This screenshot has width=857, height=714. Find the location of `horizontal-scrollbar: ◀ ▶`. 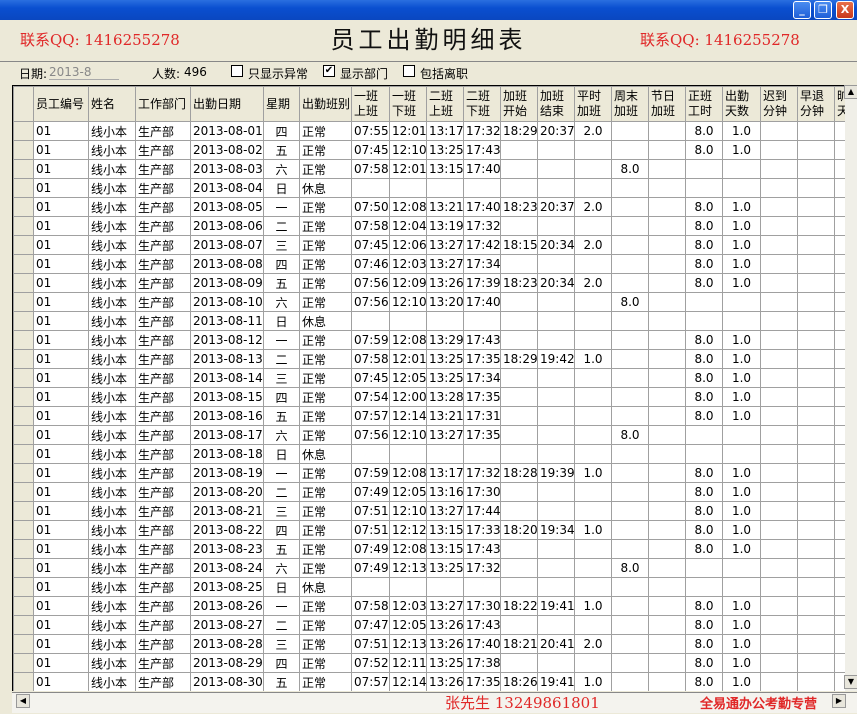

horizontal-scrollbar: ◀ ▶ is located at coordinates (434, 702).